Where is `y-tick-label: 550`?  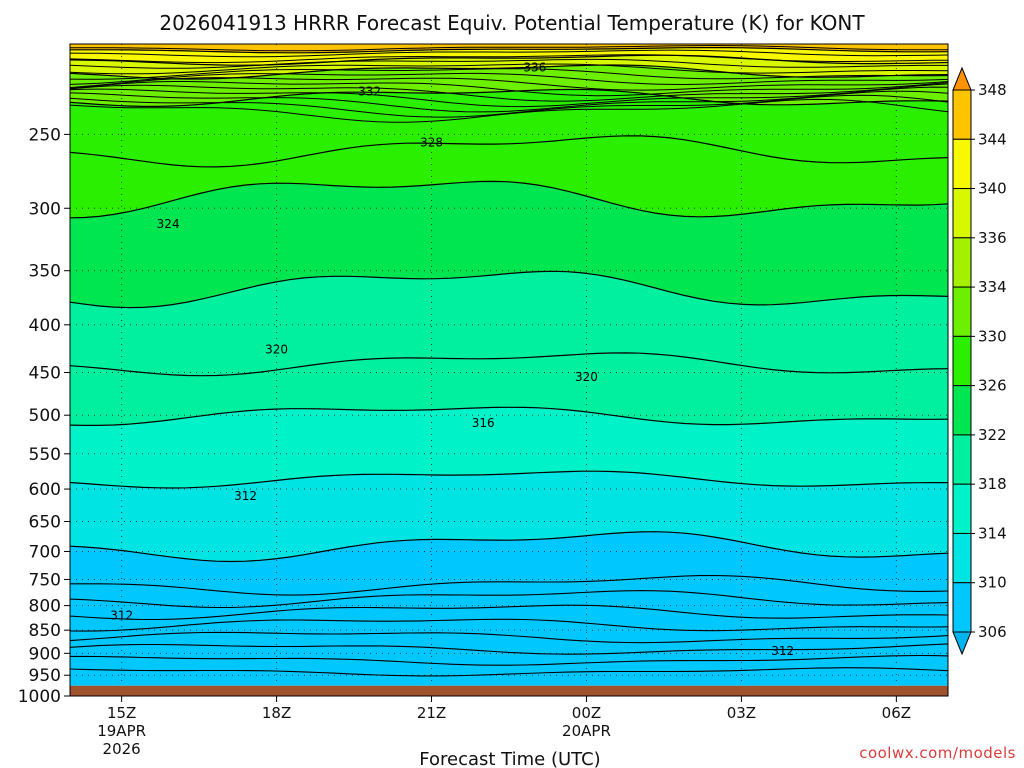
y-tick-label: 550 is located at coordinates (45, 455).